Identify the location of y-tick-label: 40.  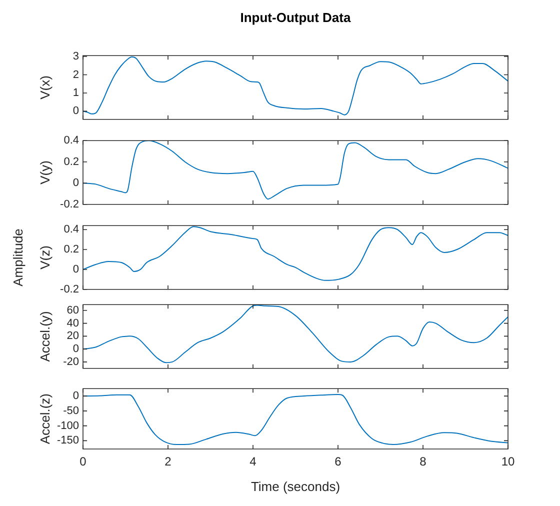
(72, 323).